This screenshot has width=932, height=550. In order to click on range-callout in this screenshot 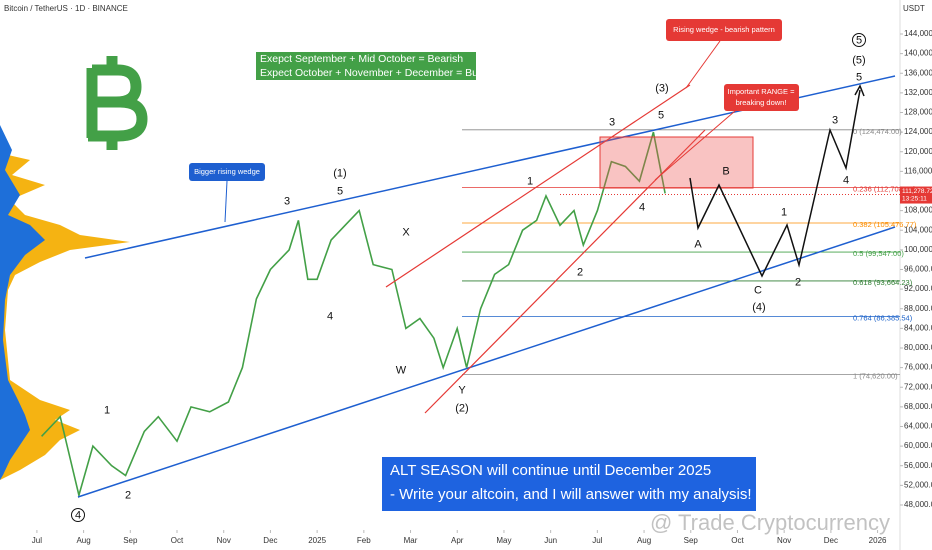, I will do `click(761, 97)`.